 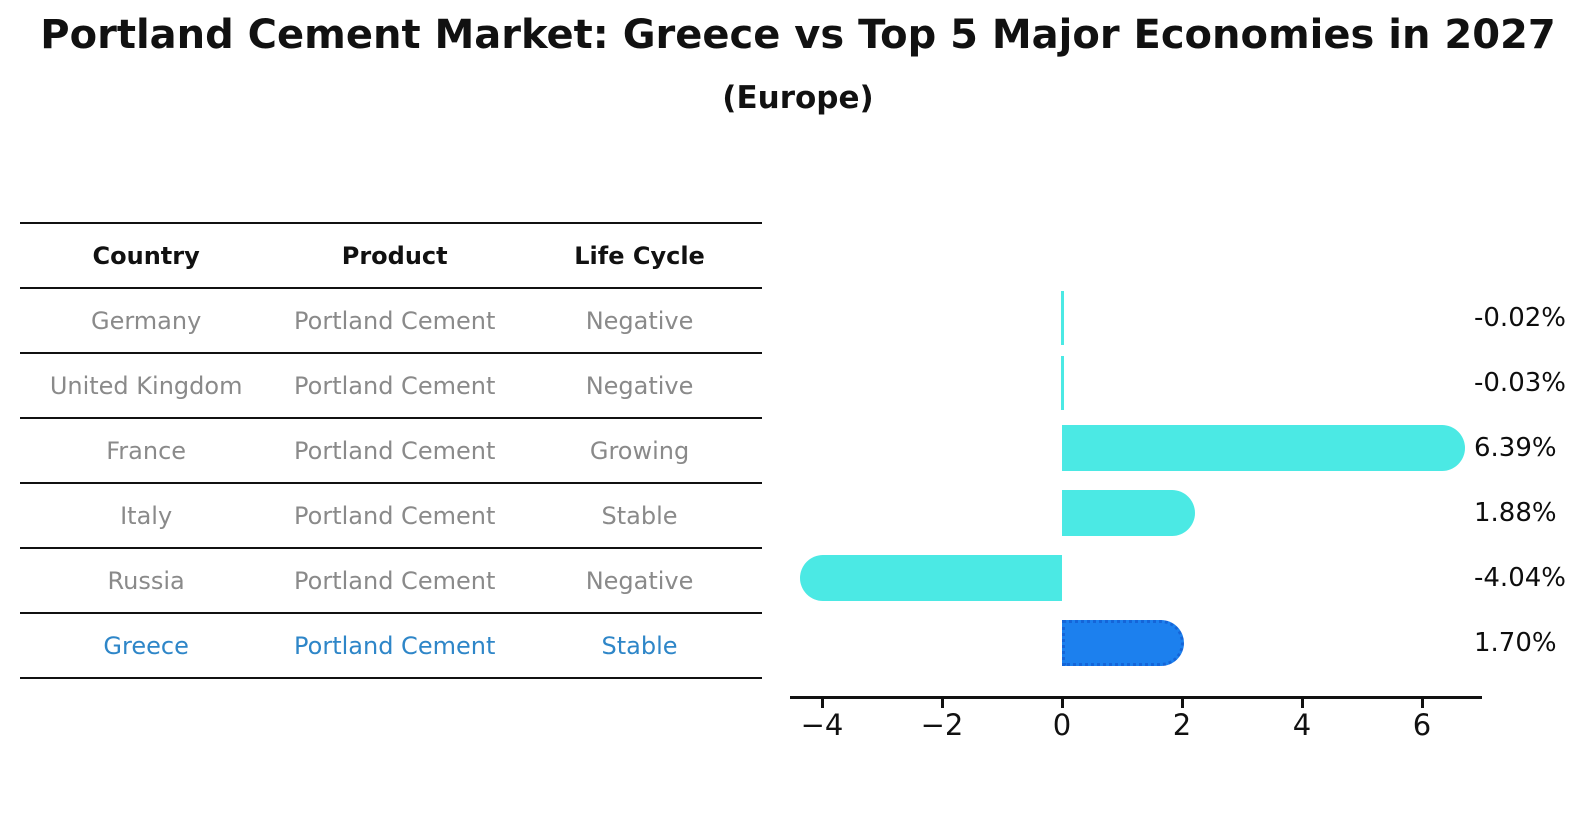 What do you see at coordinates (1062, 383) in the screenshot?
I see `bar-united-kingdom` at bounding box center [1062, 383].